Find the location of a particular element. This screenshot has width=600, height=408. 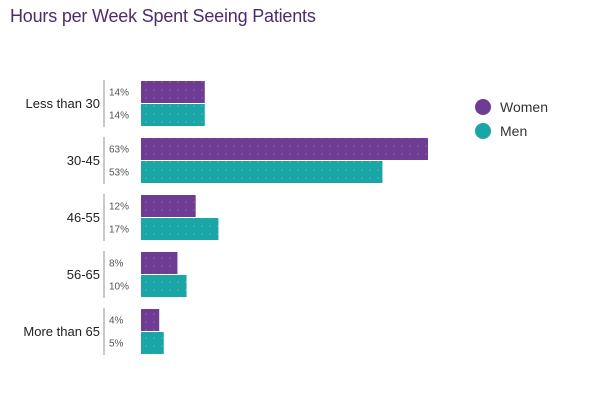

category-label: 46-55 is located at coordinates (83, 217).